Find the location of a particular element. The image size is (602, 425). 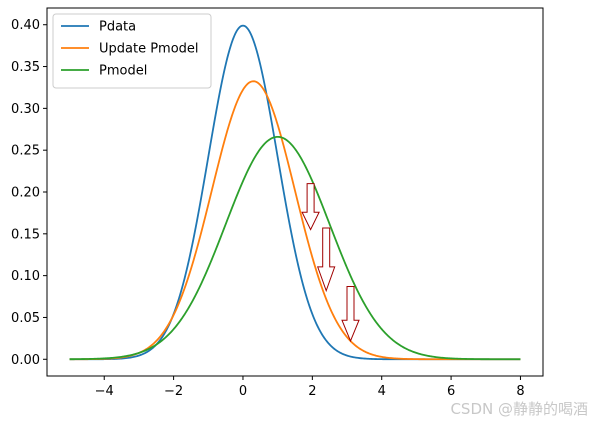

x-tick-label: 6 is located at coordinates (451, 391).